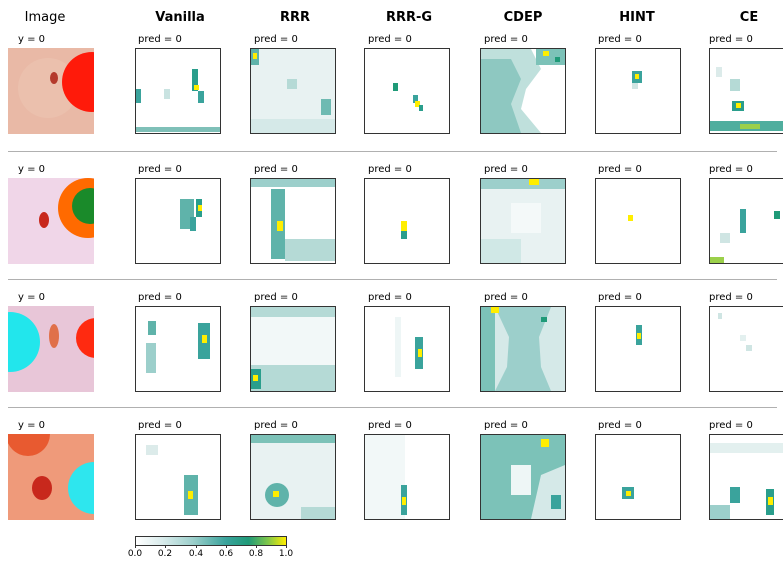  I want to click on row-3-hint-pred: pred = 0, so click(620, 297).